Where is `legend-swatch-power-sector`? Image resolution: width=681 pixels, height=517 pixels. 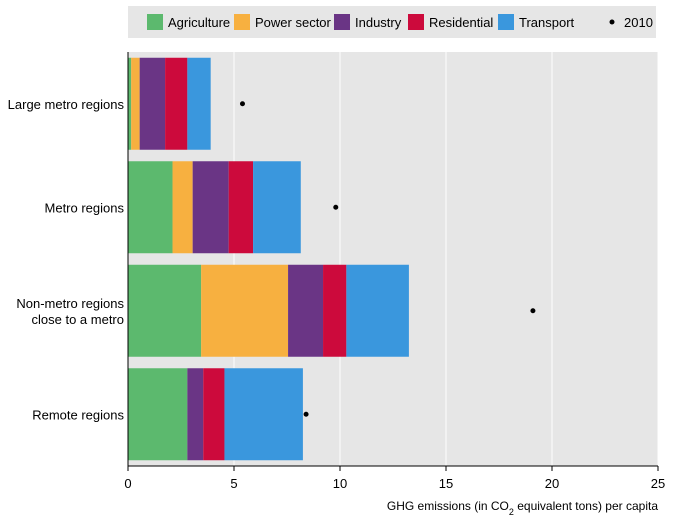
legend-swatch-power-sector is located at coordinates (242, 22).